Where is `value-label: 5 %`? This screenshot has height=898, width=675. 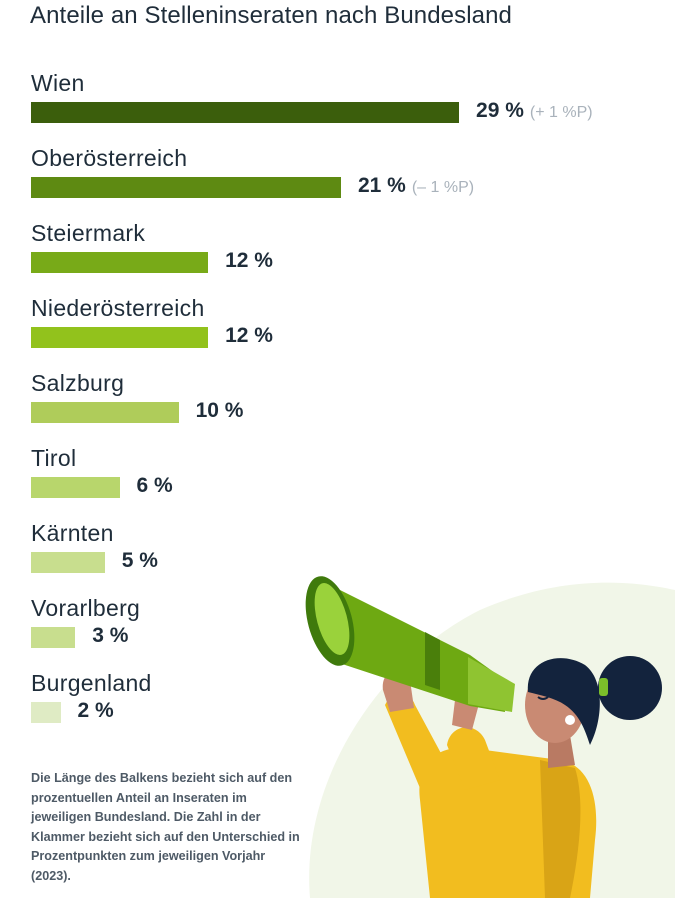 value-label: 5 % is located at coordinates (139, 560).